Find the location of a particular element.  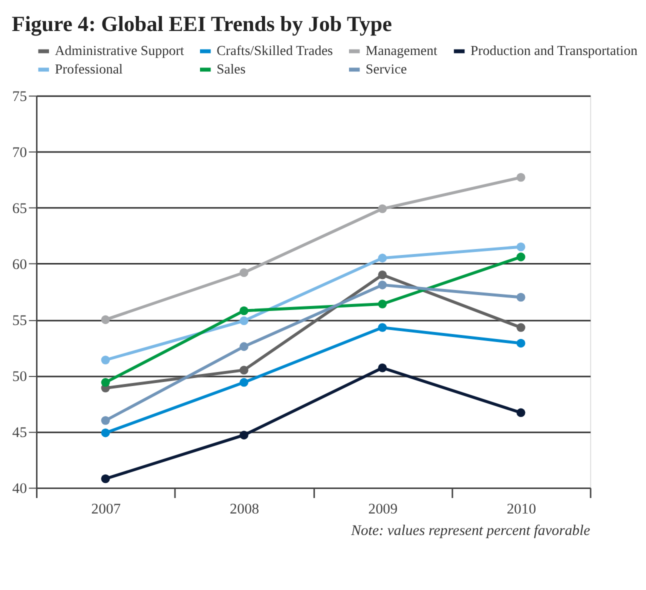

chart-title: Figure 4: Global EEI Trends by Job Type is located at coordinates (202, 24).